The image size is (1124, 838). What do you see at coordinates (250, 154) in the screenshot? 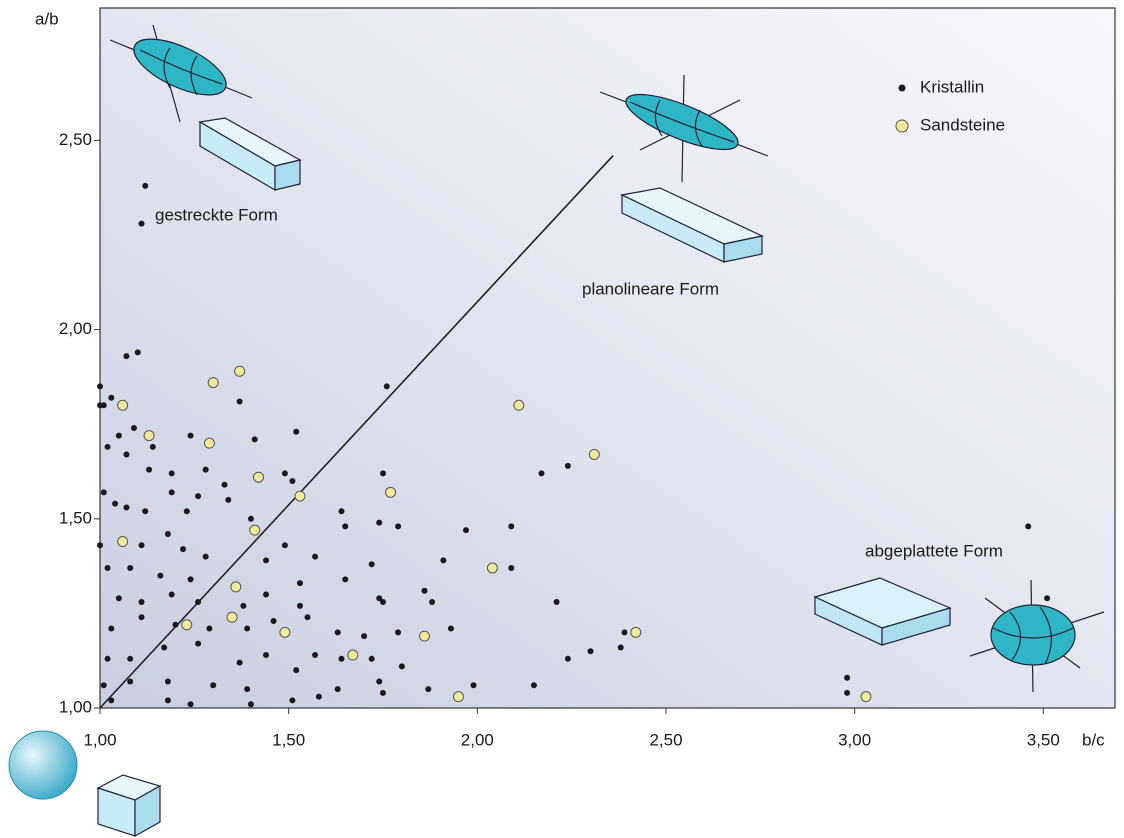
I see `elongated-box` at bounding box center [250, 154].